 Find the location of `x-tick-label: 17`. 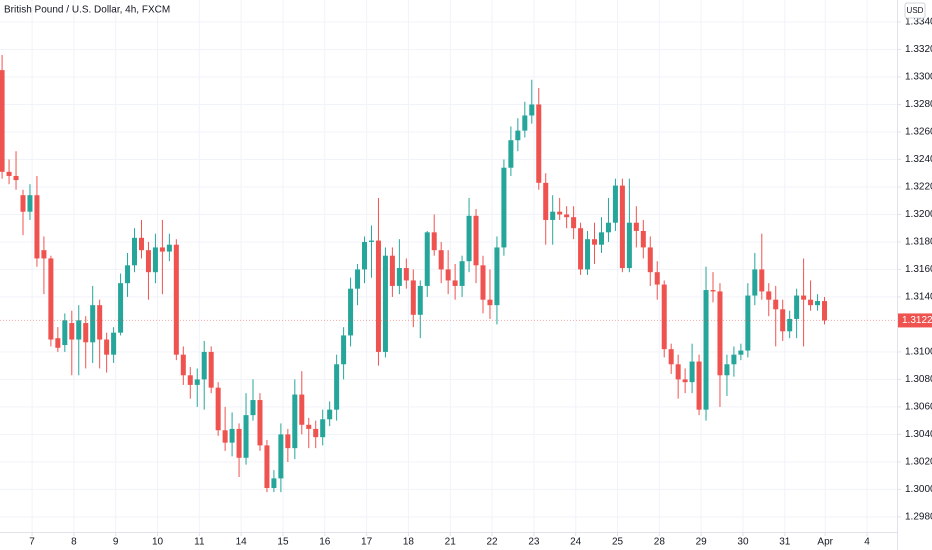

x-tick-label: 17 is located at coordinates (367, 542).